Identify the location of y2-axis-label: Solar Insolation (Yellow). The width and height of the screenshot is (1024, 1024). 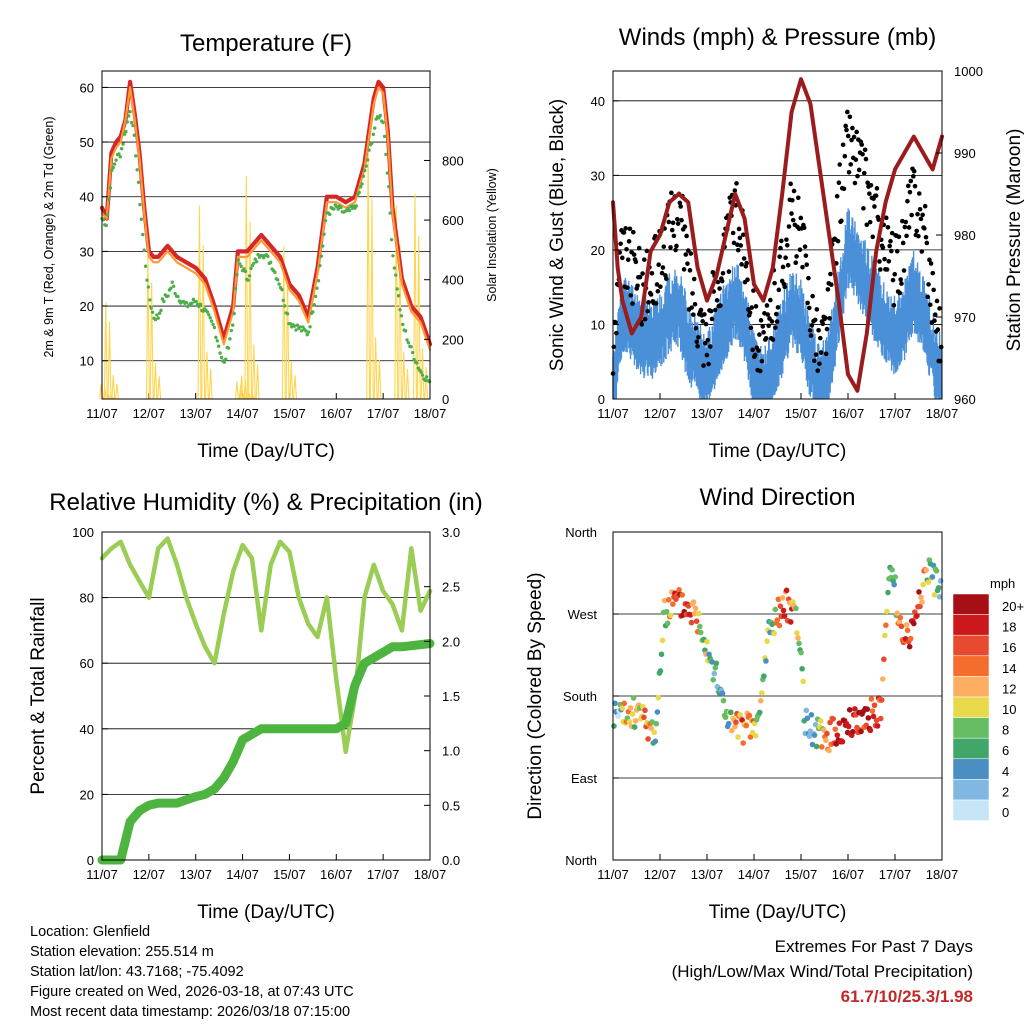
(492, 235).